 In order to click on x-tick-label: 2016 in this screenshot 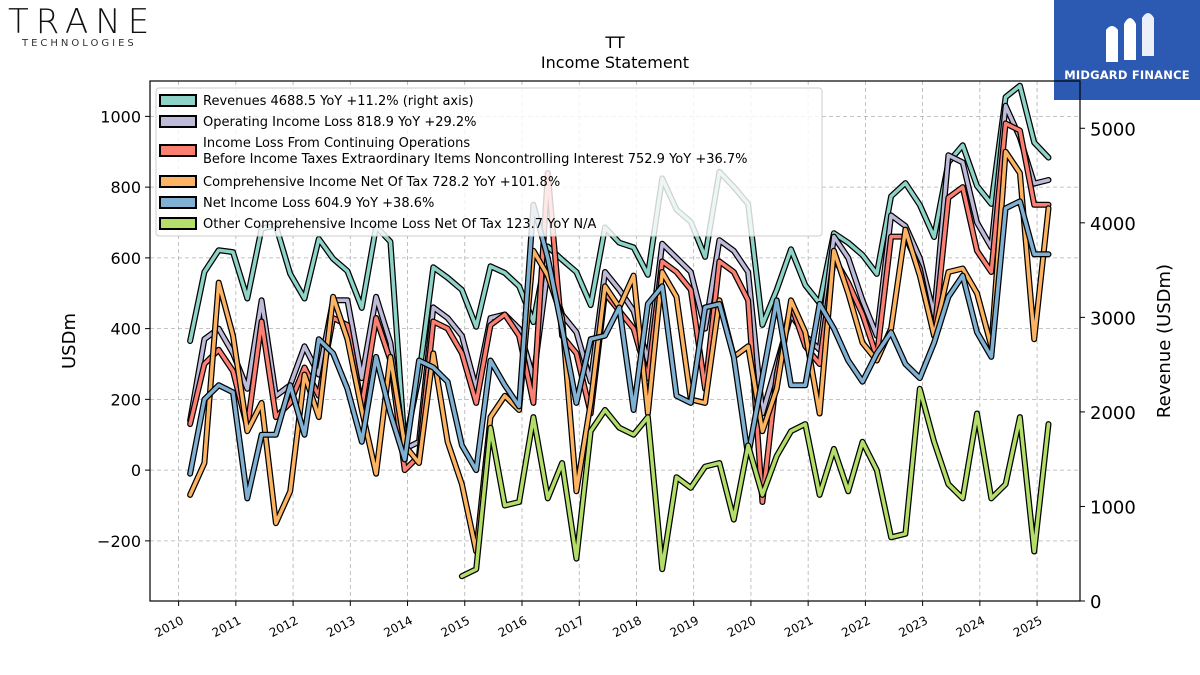, I will do `click(513, 626)`.